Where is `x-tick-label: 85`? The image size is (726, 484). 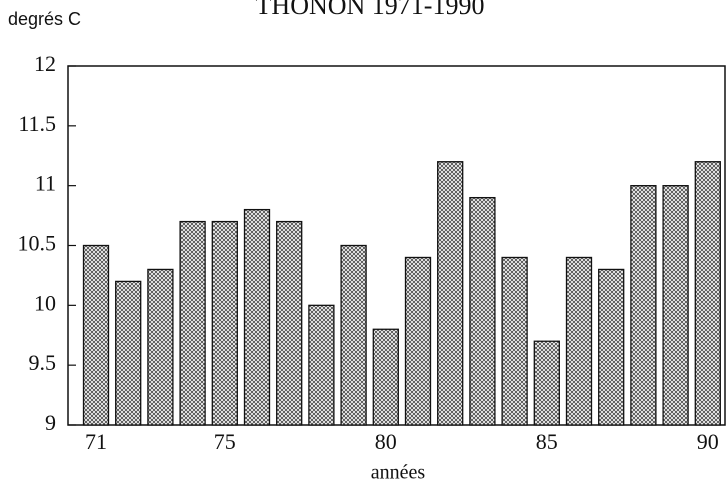 x-tick-label: 85 is located at coordinates (547, 441).